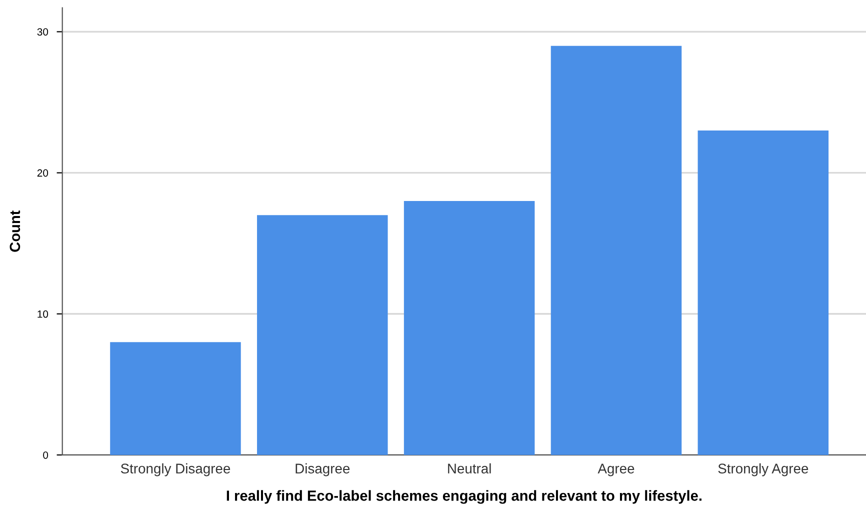 Image resolution: width=866 pixels, height=517 pixels. Describe the element at coordinates (616, 470) in the screenshot. I see `x-tick-label: Agree` at that location.